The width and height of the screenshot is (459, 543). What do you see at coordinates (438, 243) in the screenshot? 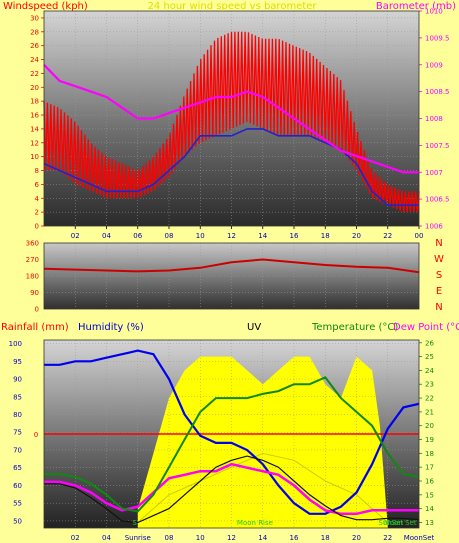
I see `compass-label: N` at bounding box center [438, 243].